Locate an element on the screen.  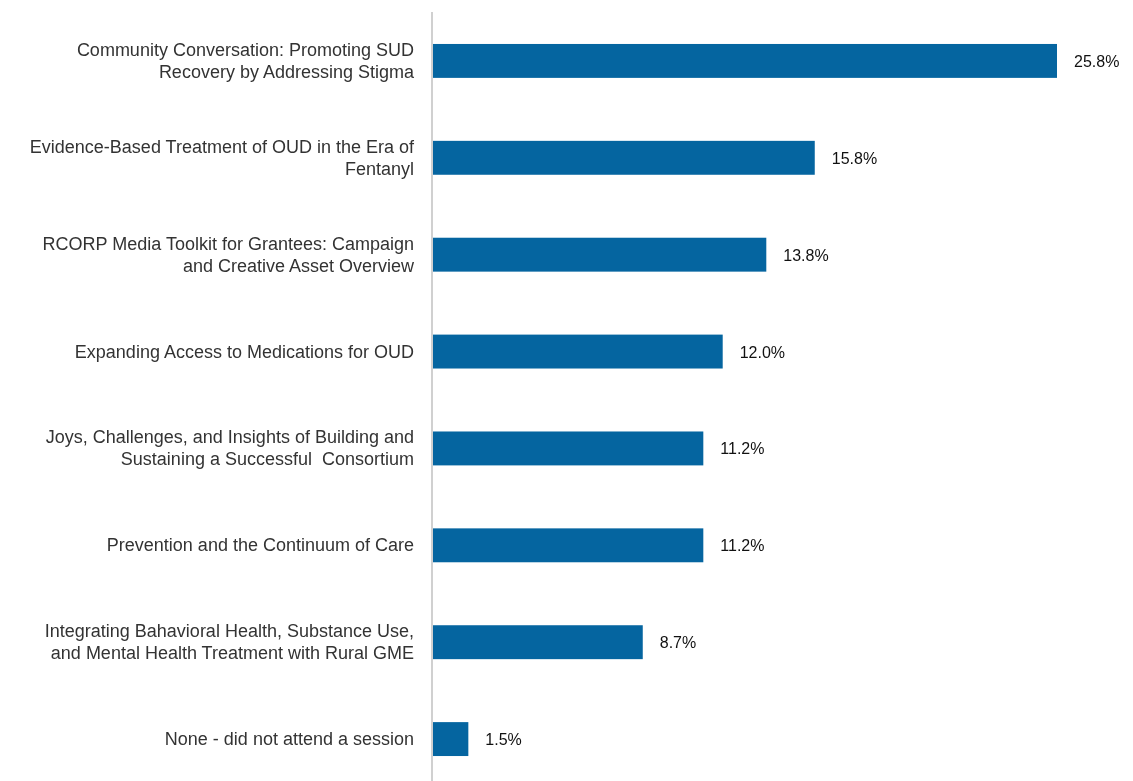
y-tick-label: Joys, Challenges, and Insights of Building and Sustaining a Successful Consortium is located at coordinates (229, 448).